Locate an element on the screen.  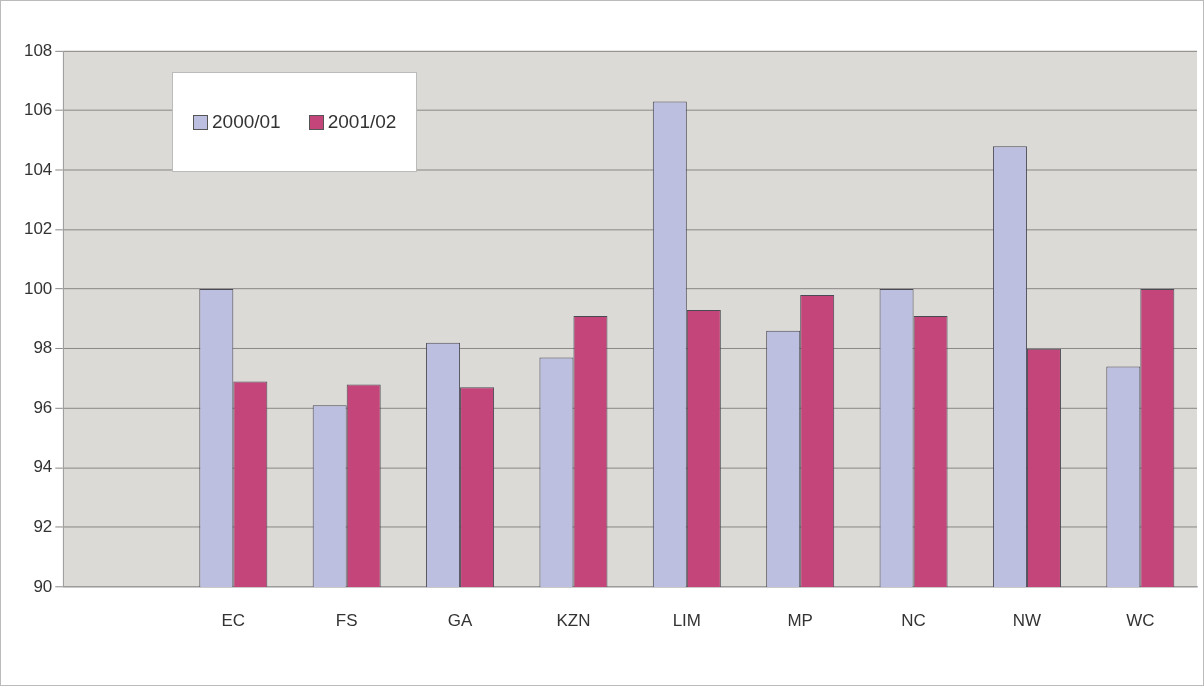
x-tick-label: NC is located at coordinates (913, 620).